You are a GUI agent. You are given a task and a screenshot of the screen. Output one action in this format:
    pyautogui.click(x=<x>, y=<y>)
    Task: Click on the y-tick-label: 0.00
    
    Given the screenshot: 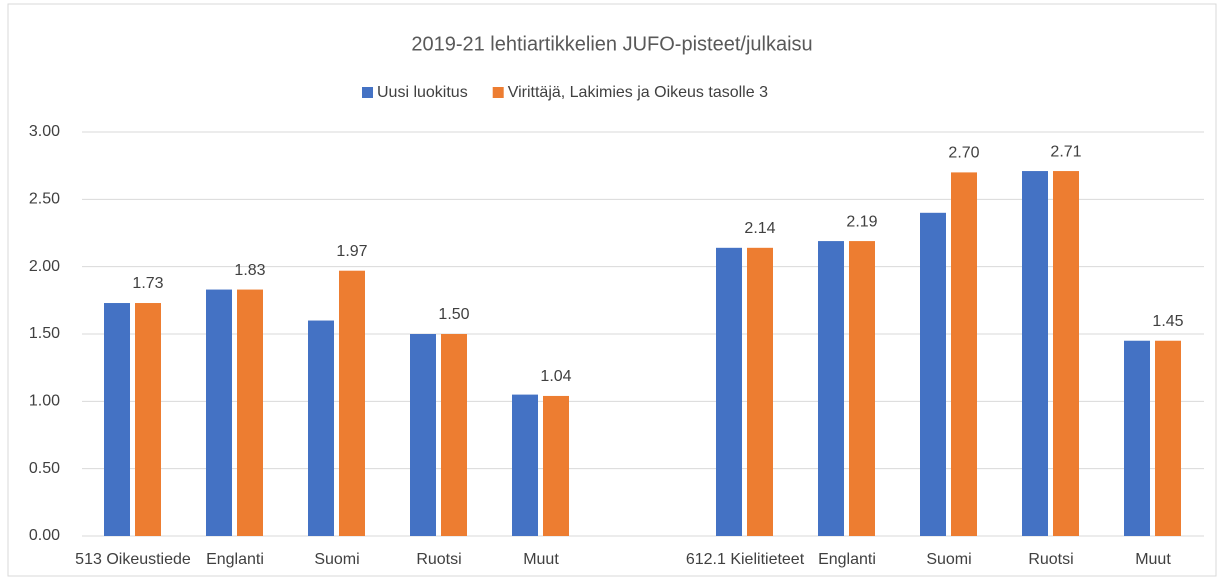 What is the action you would take?
    pyautogui.click(x=44, y=535)
    